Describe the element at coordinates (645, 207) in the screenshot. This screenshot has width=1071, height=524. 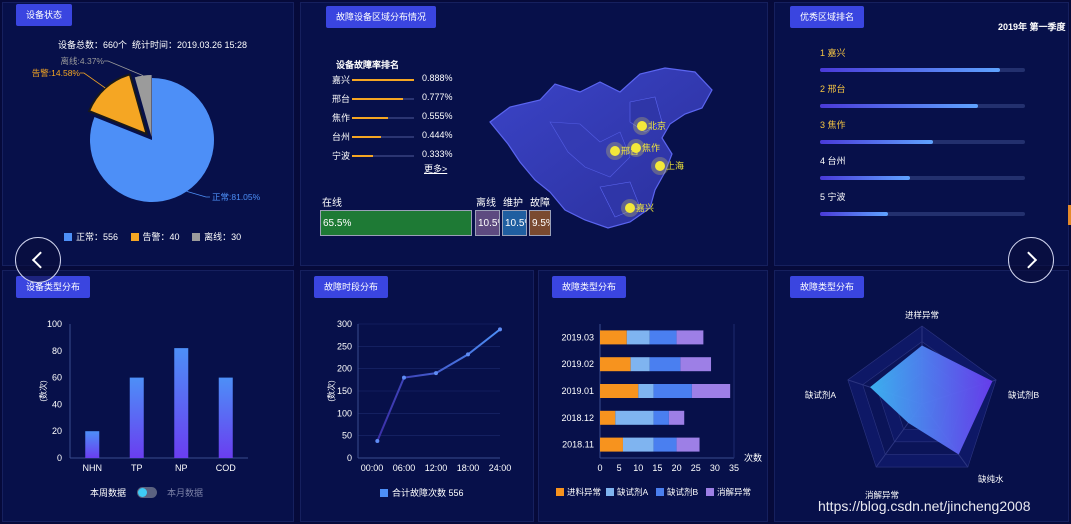
I see `map-city-label: 嘉兴` at that location.